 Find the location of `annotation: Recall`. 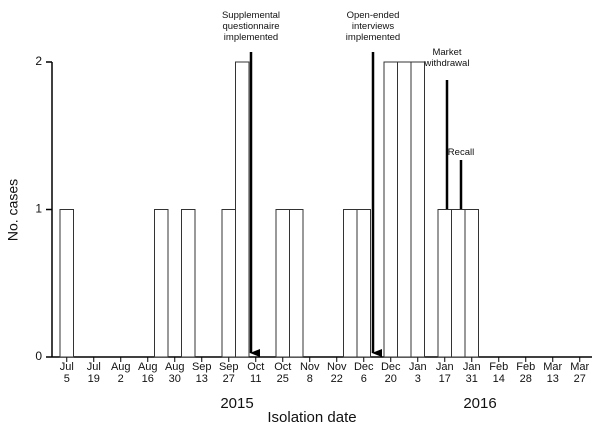

annotation: Recall is located at coordinates (461, 152).